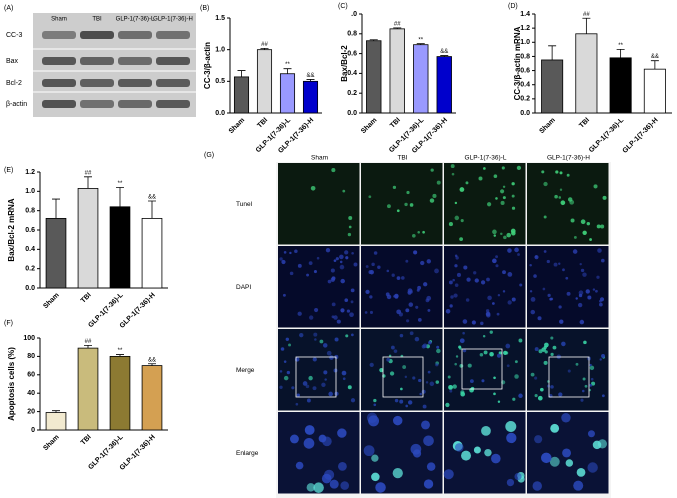 The height and width of the screenshot is (498, 677). What do you see at coordinates (525, 113) in the screenshot?
I see `y-tick-label: 0.0` at bounding box center [525, 113].